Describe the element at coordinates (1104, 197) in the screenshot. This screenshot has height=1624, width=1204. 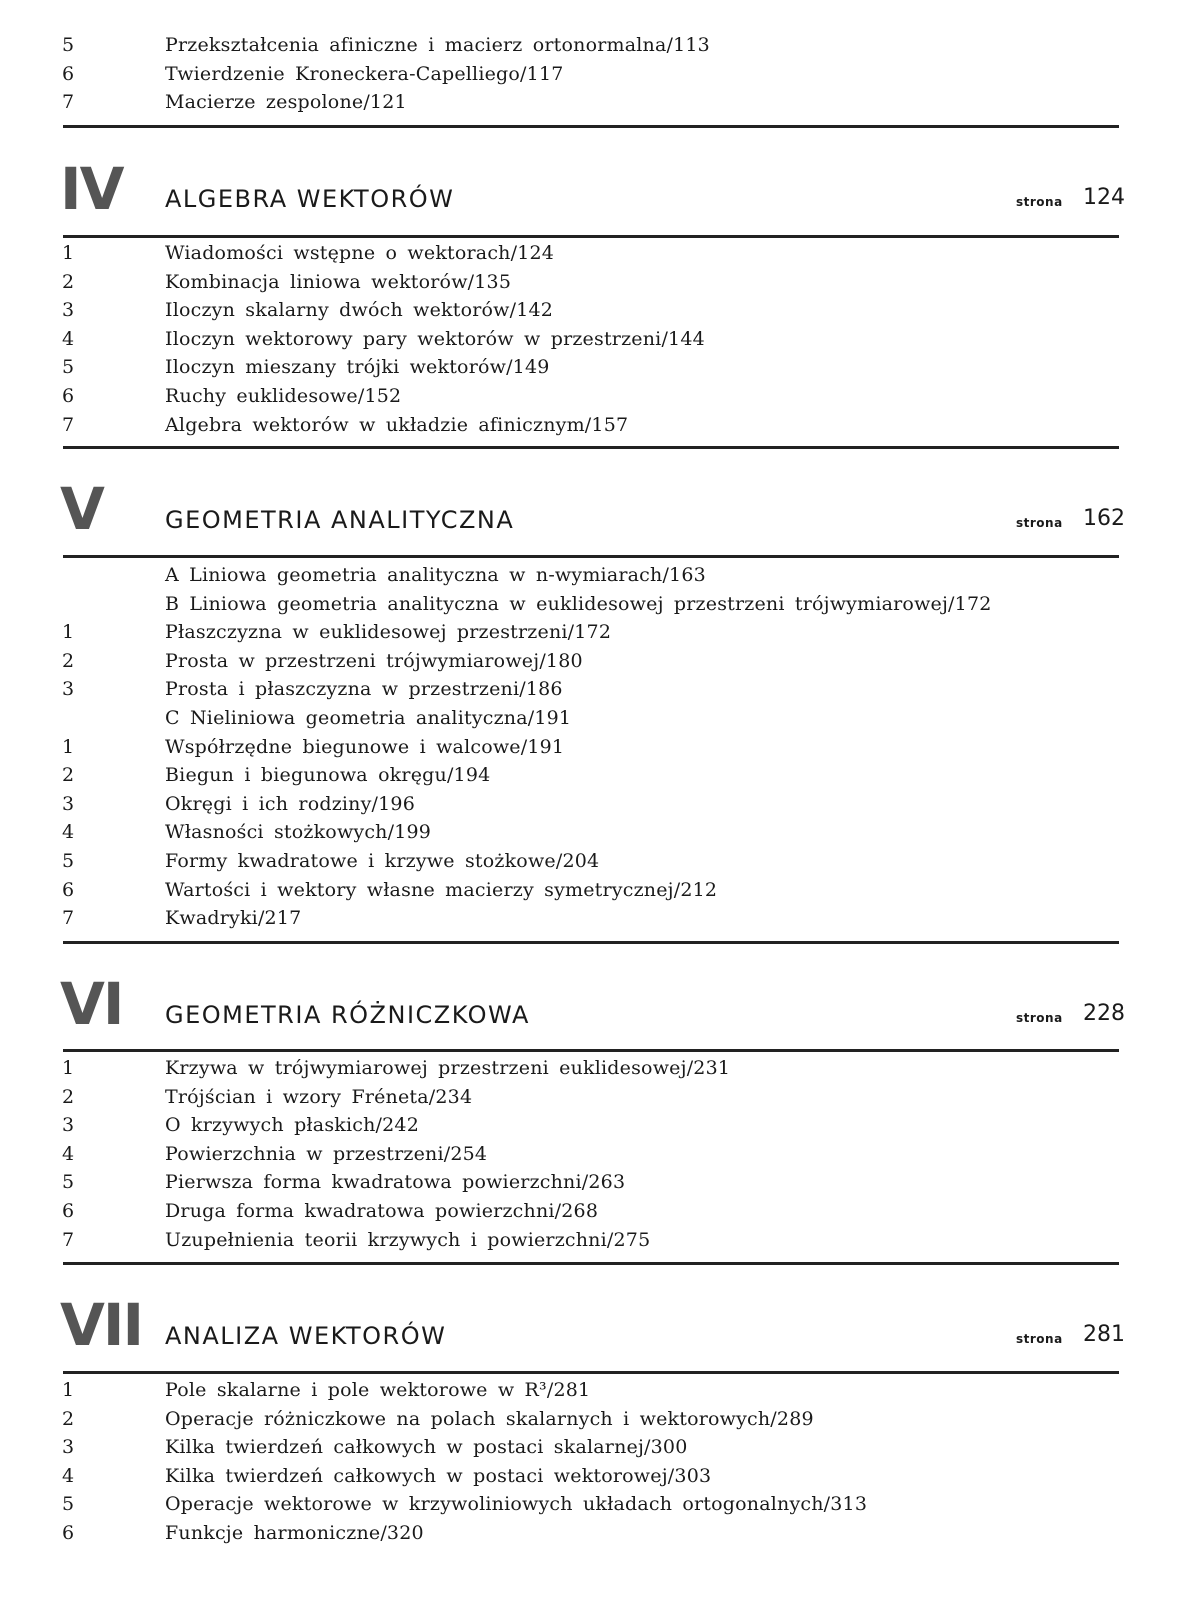
I see `chapter-page-number: 124` at that location.